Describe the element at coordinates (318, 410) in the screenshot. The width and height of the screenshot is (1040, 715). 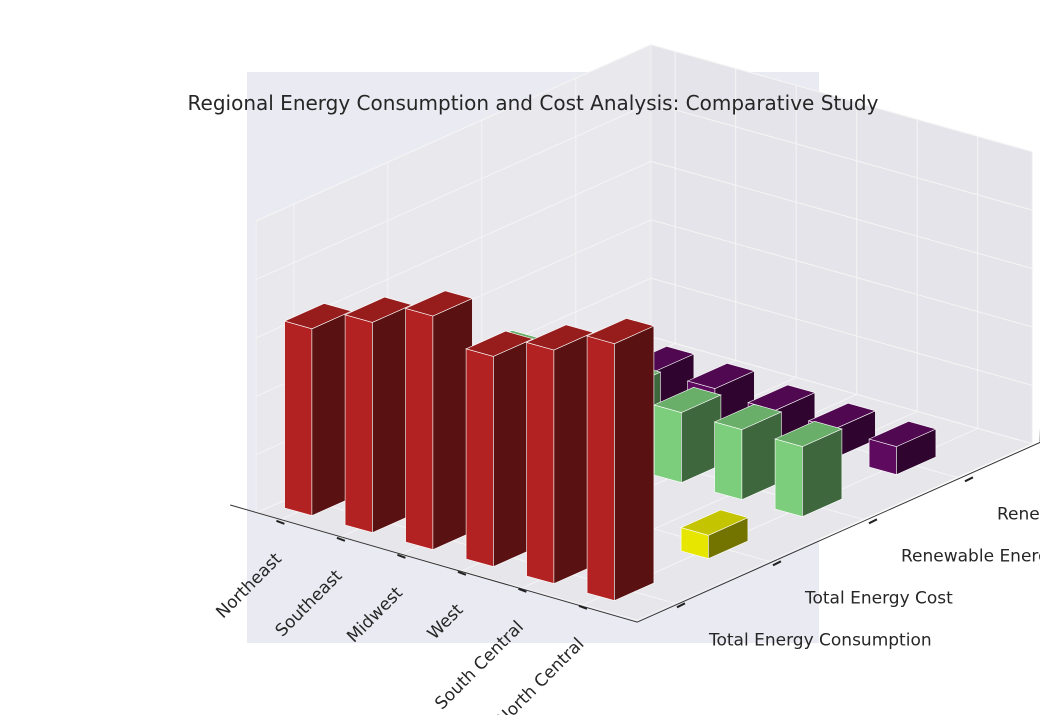
I see `bar-northeast-total-energy-consumption` at that location.